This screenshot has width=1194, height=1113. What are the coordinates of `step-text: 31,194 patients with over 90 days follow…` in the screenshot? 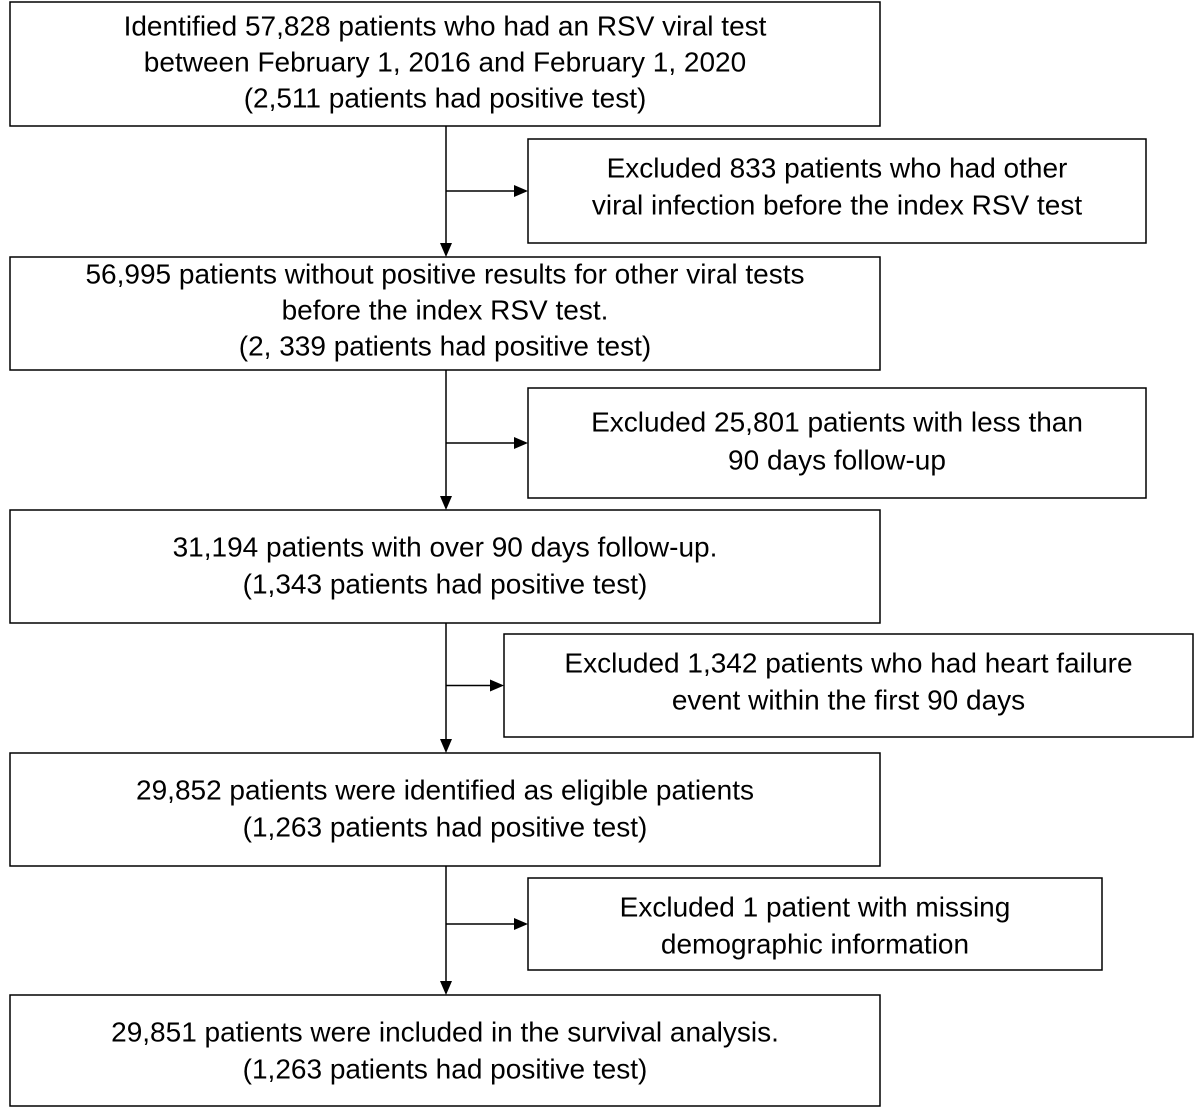 It's located at (445, 546).